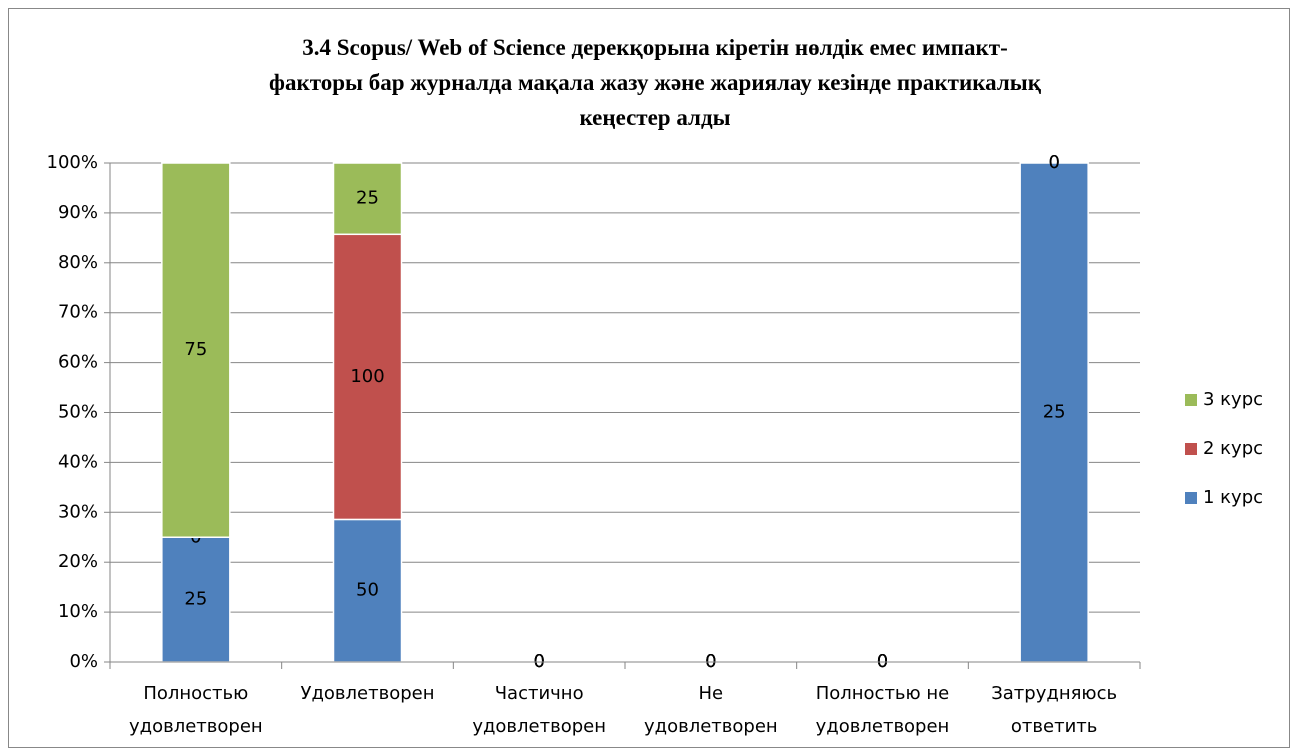 Image resolution: width=1291 pixels, height=756 pixels. I want to click on data-label: 50, so click(367, 590).